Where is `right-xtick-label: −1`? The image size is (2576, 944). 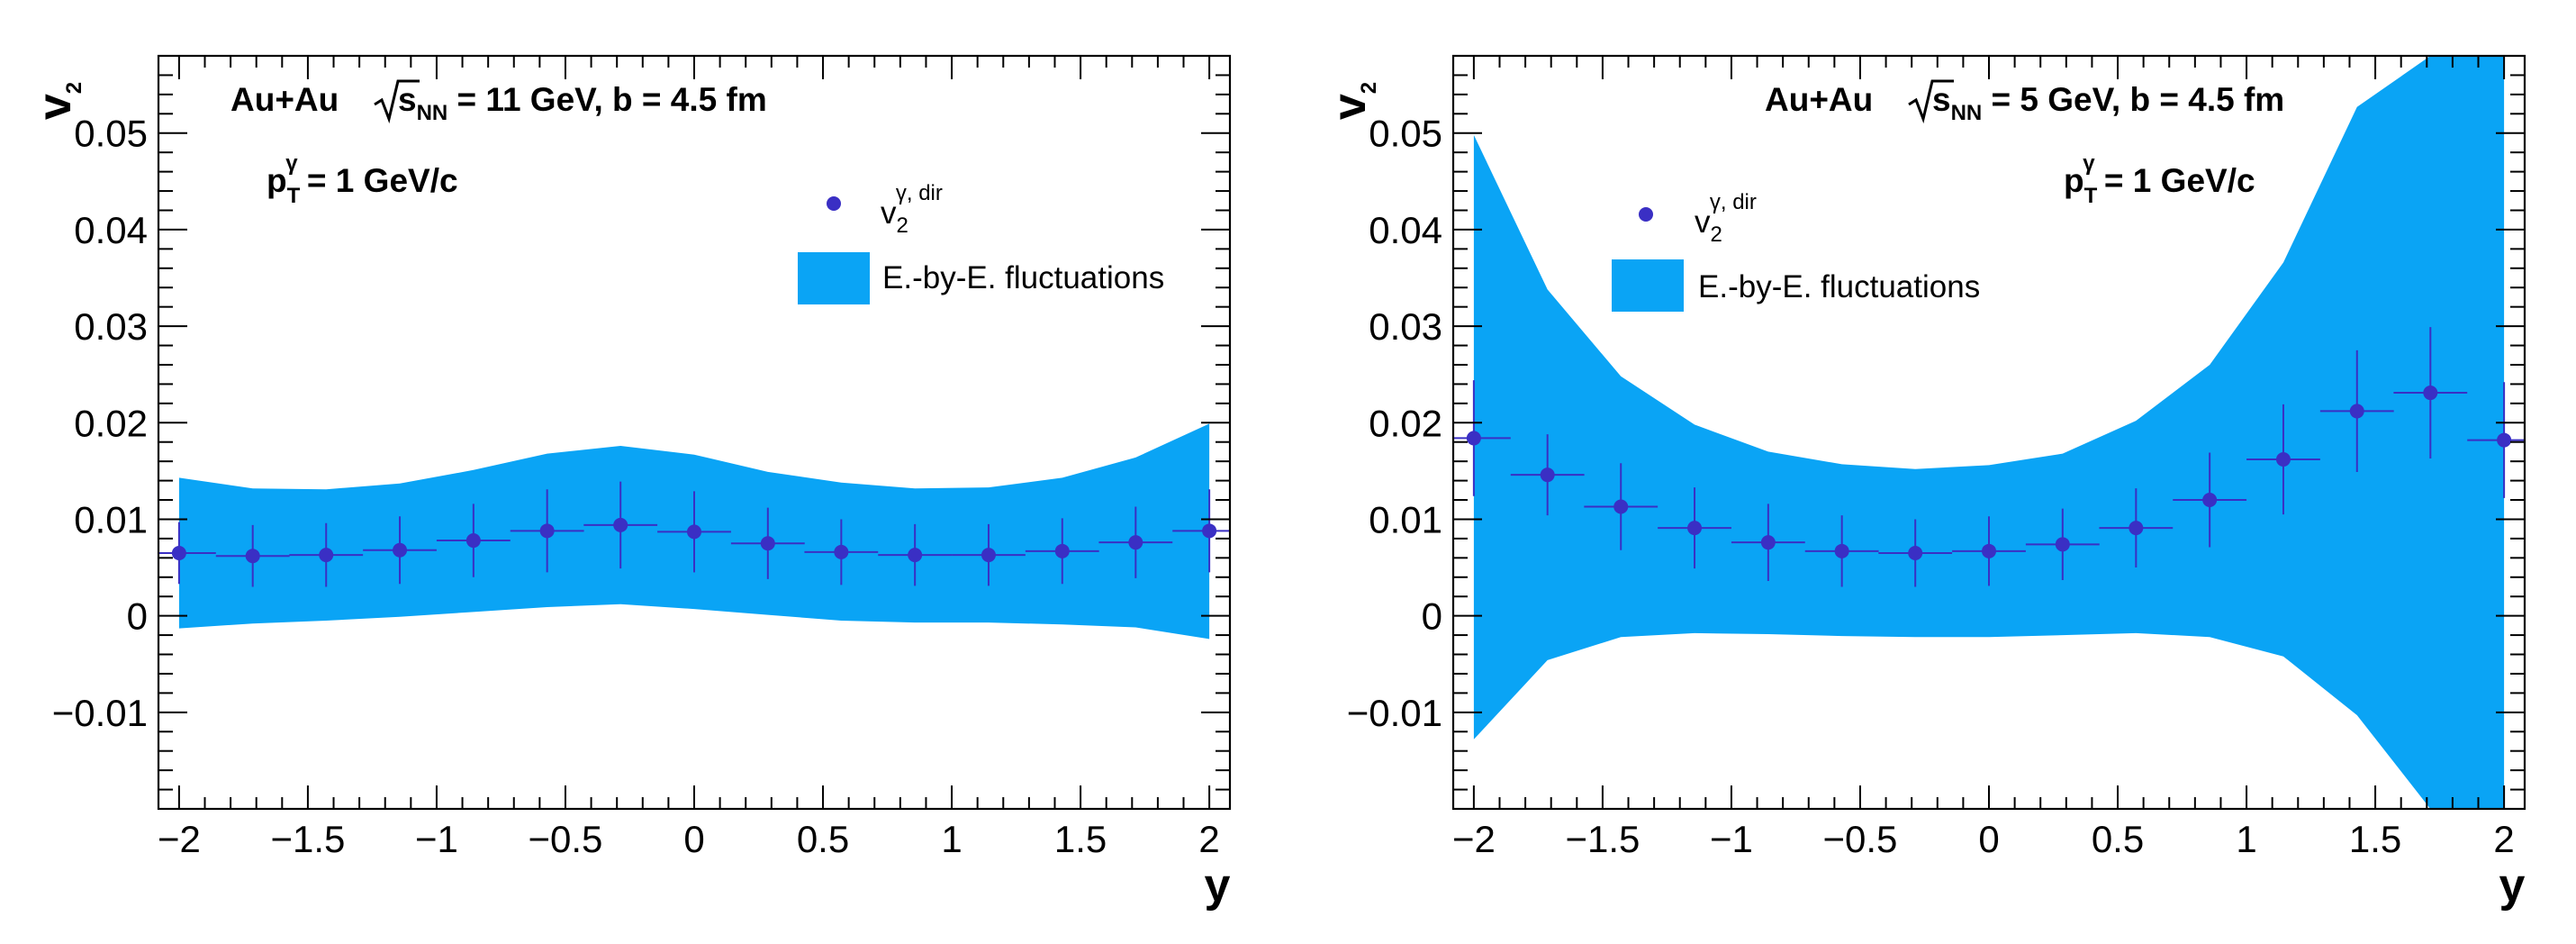 right-xtick-label: −1 is located at coordinates (1731, 839).